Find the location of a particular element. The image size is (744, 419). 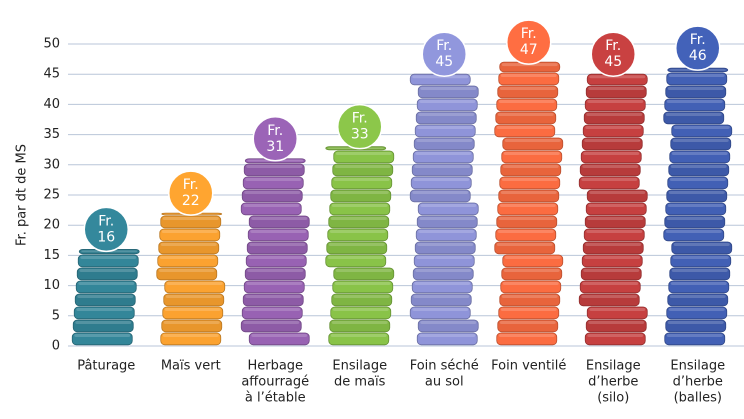

x-tick-label: au sol is located at coordinates (444, 382).